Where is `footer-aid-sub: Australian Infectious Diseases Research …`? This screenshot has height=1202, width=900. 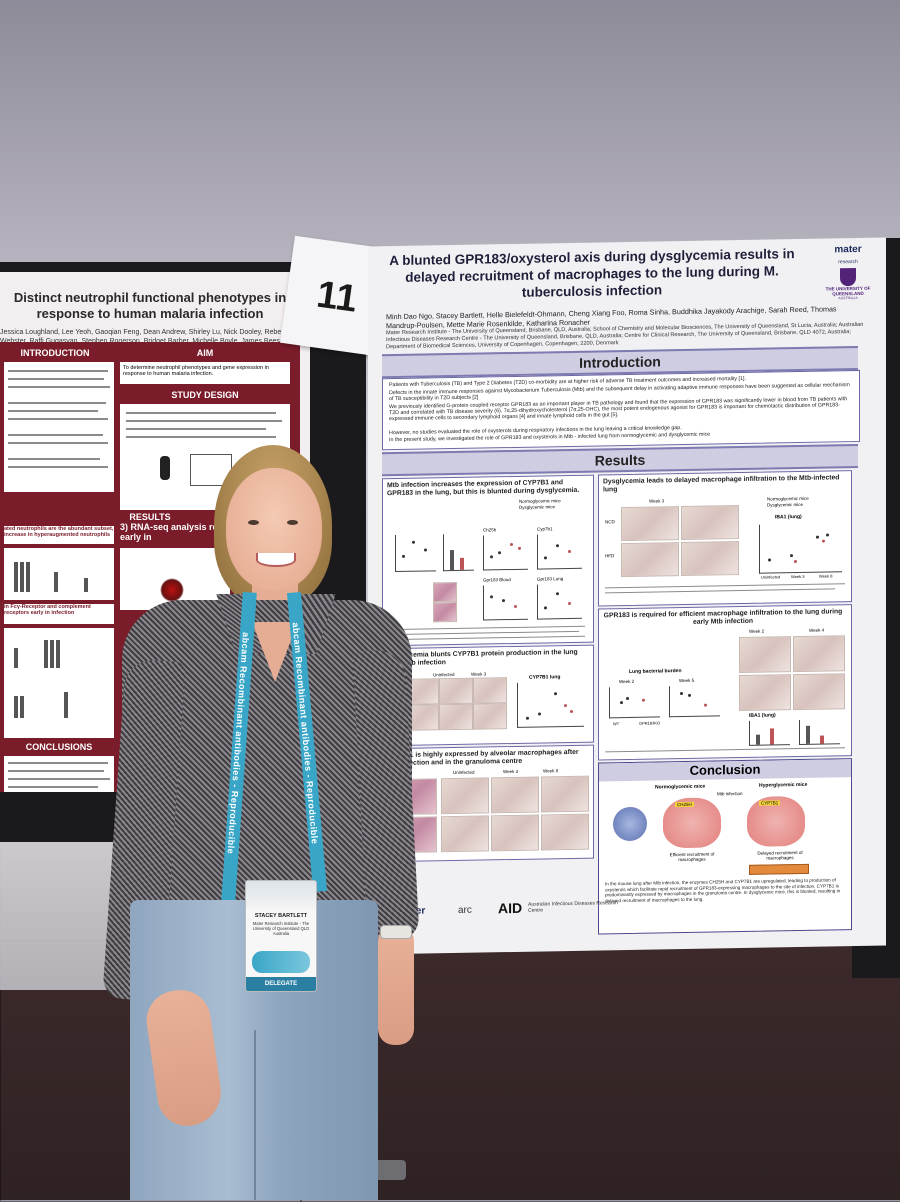
footer-aid-sub: Australian Infectious Diseases Research … is located at coordinates (573, 907).